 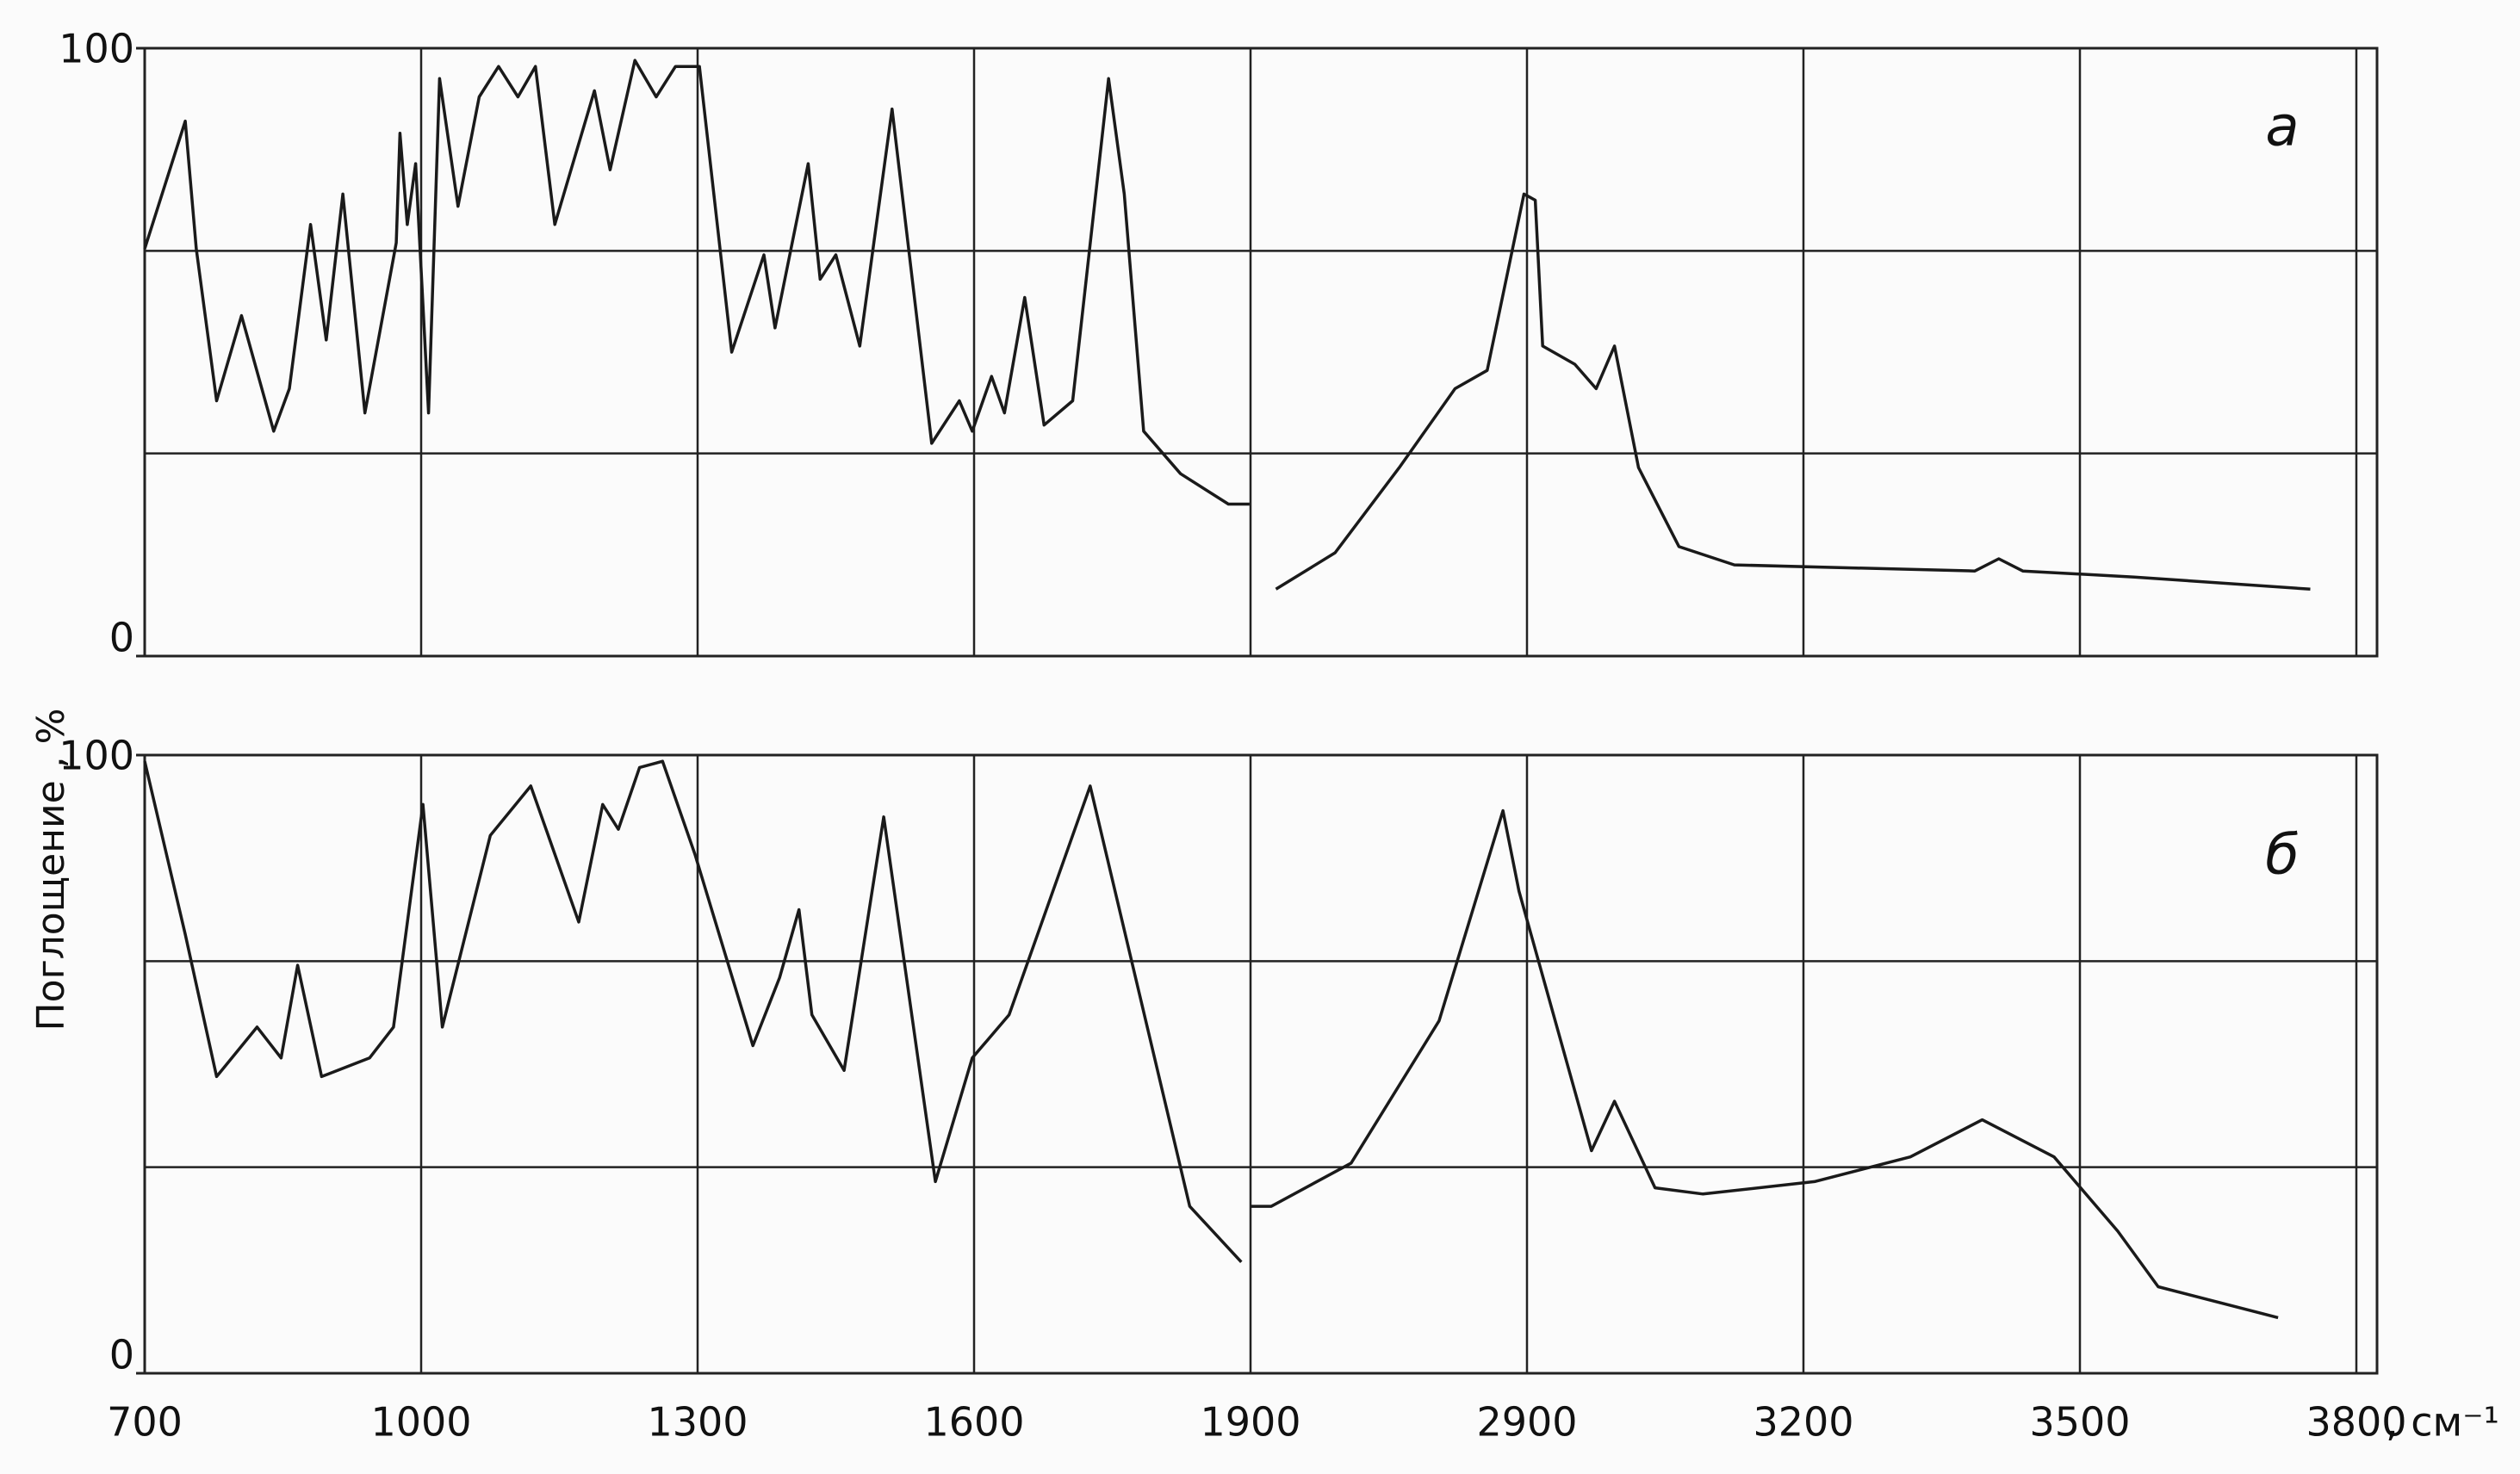 What do you see at coordinates (2356, 1422) in the screenshot?
I see `x-tick-label: 3800` at bounding box center [2356, 1422].